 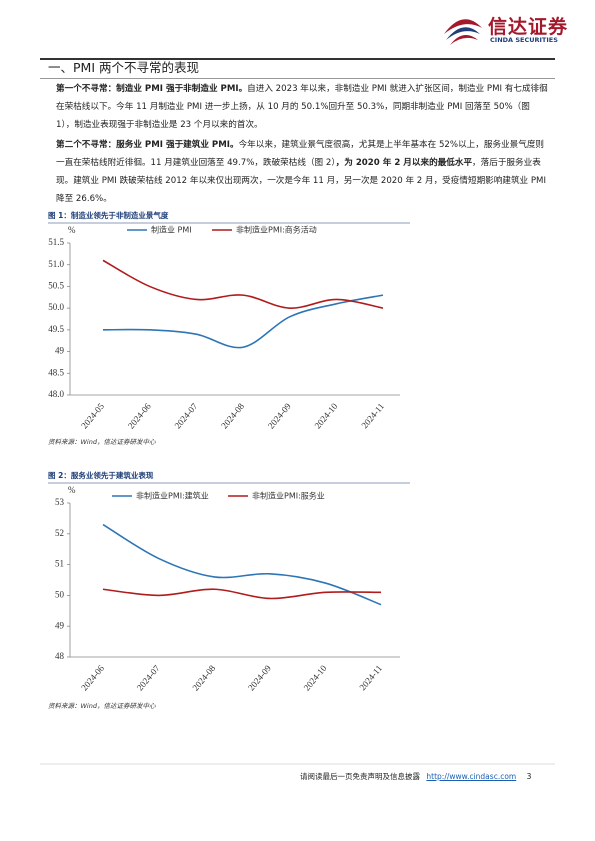 What do you see at coordinates (108, 215) in the screenshot?
I see `chart-title: 图 1：制造业领先于非制造业景气度` at bounding box center [108, 215].